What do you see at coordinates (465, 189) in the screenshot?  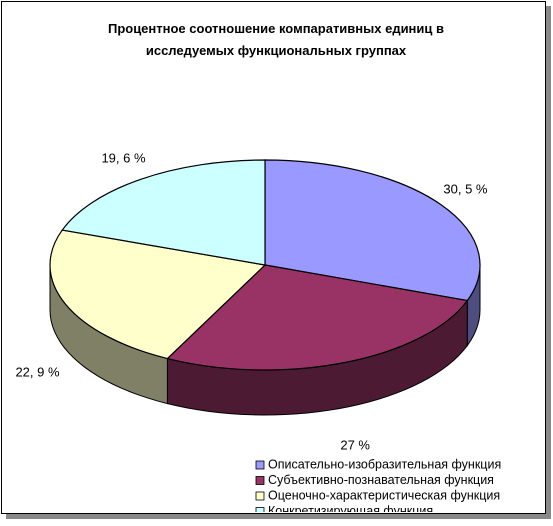 I see `data-label: 30, 5 %` at bounding box center [465, 189].